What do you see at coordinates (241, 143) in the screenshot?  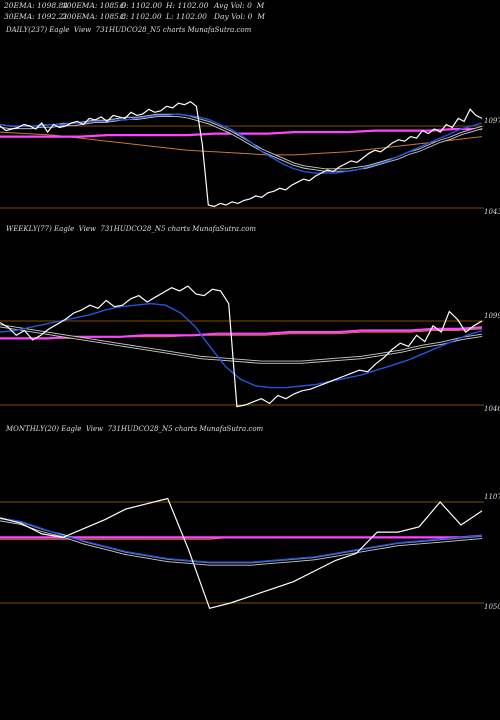 I see `daily-ema200-line` at bounding box center [241, 143].